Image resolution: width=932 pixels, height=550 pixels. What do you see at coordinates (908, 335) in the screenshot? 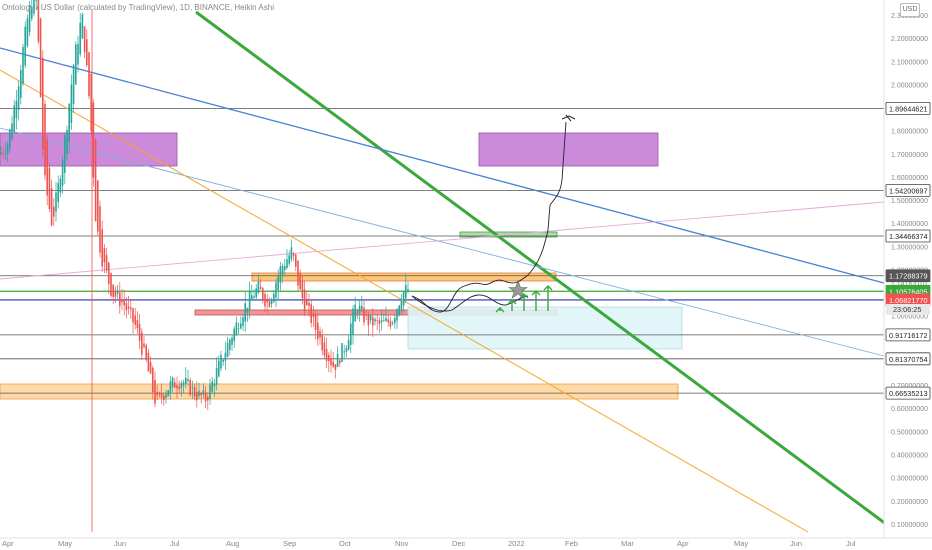
I see `level-tag-text-6: 0.91716172` at bounding box center [908, 335].